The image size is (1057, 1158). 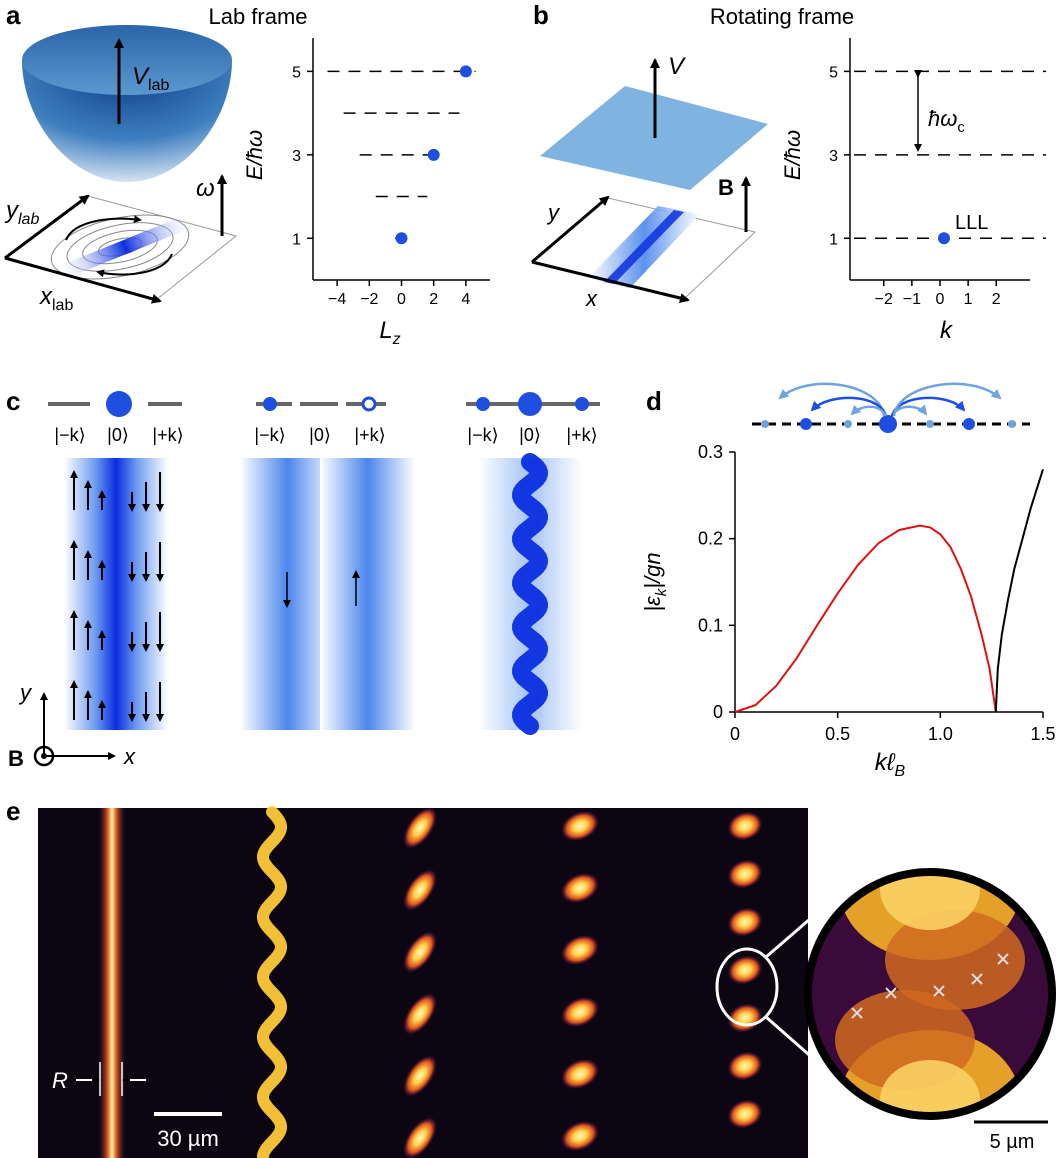 What do you see at coordinates (369, 404) in the screenshot?
I see `state-plus-k-dot` at bounding box center [369, 404].